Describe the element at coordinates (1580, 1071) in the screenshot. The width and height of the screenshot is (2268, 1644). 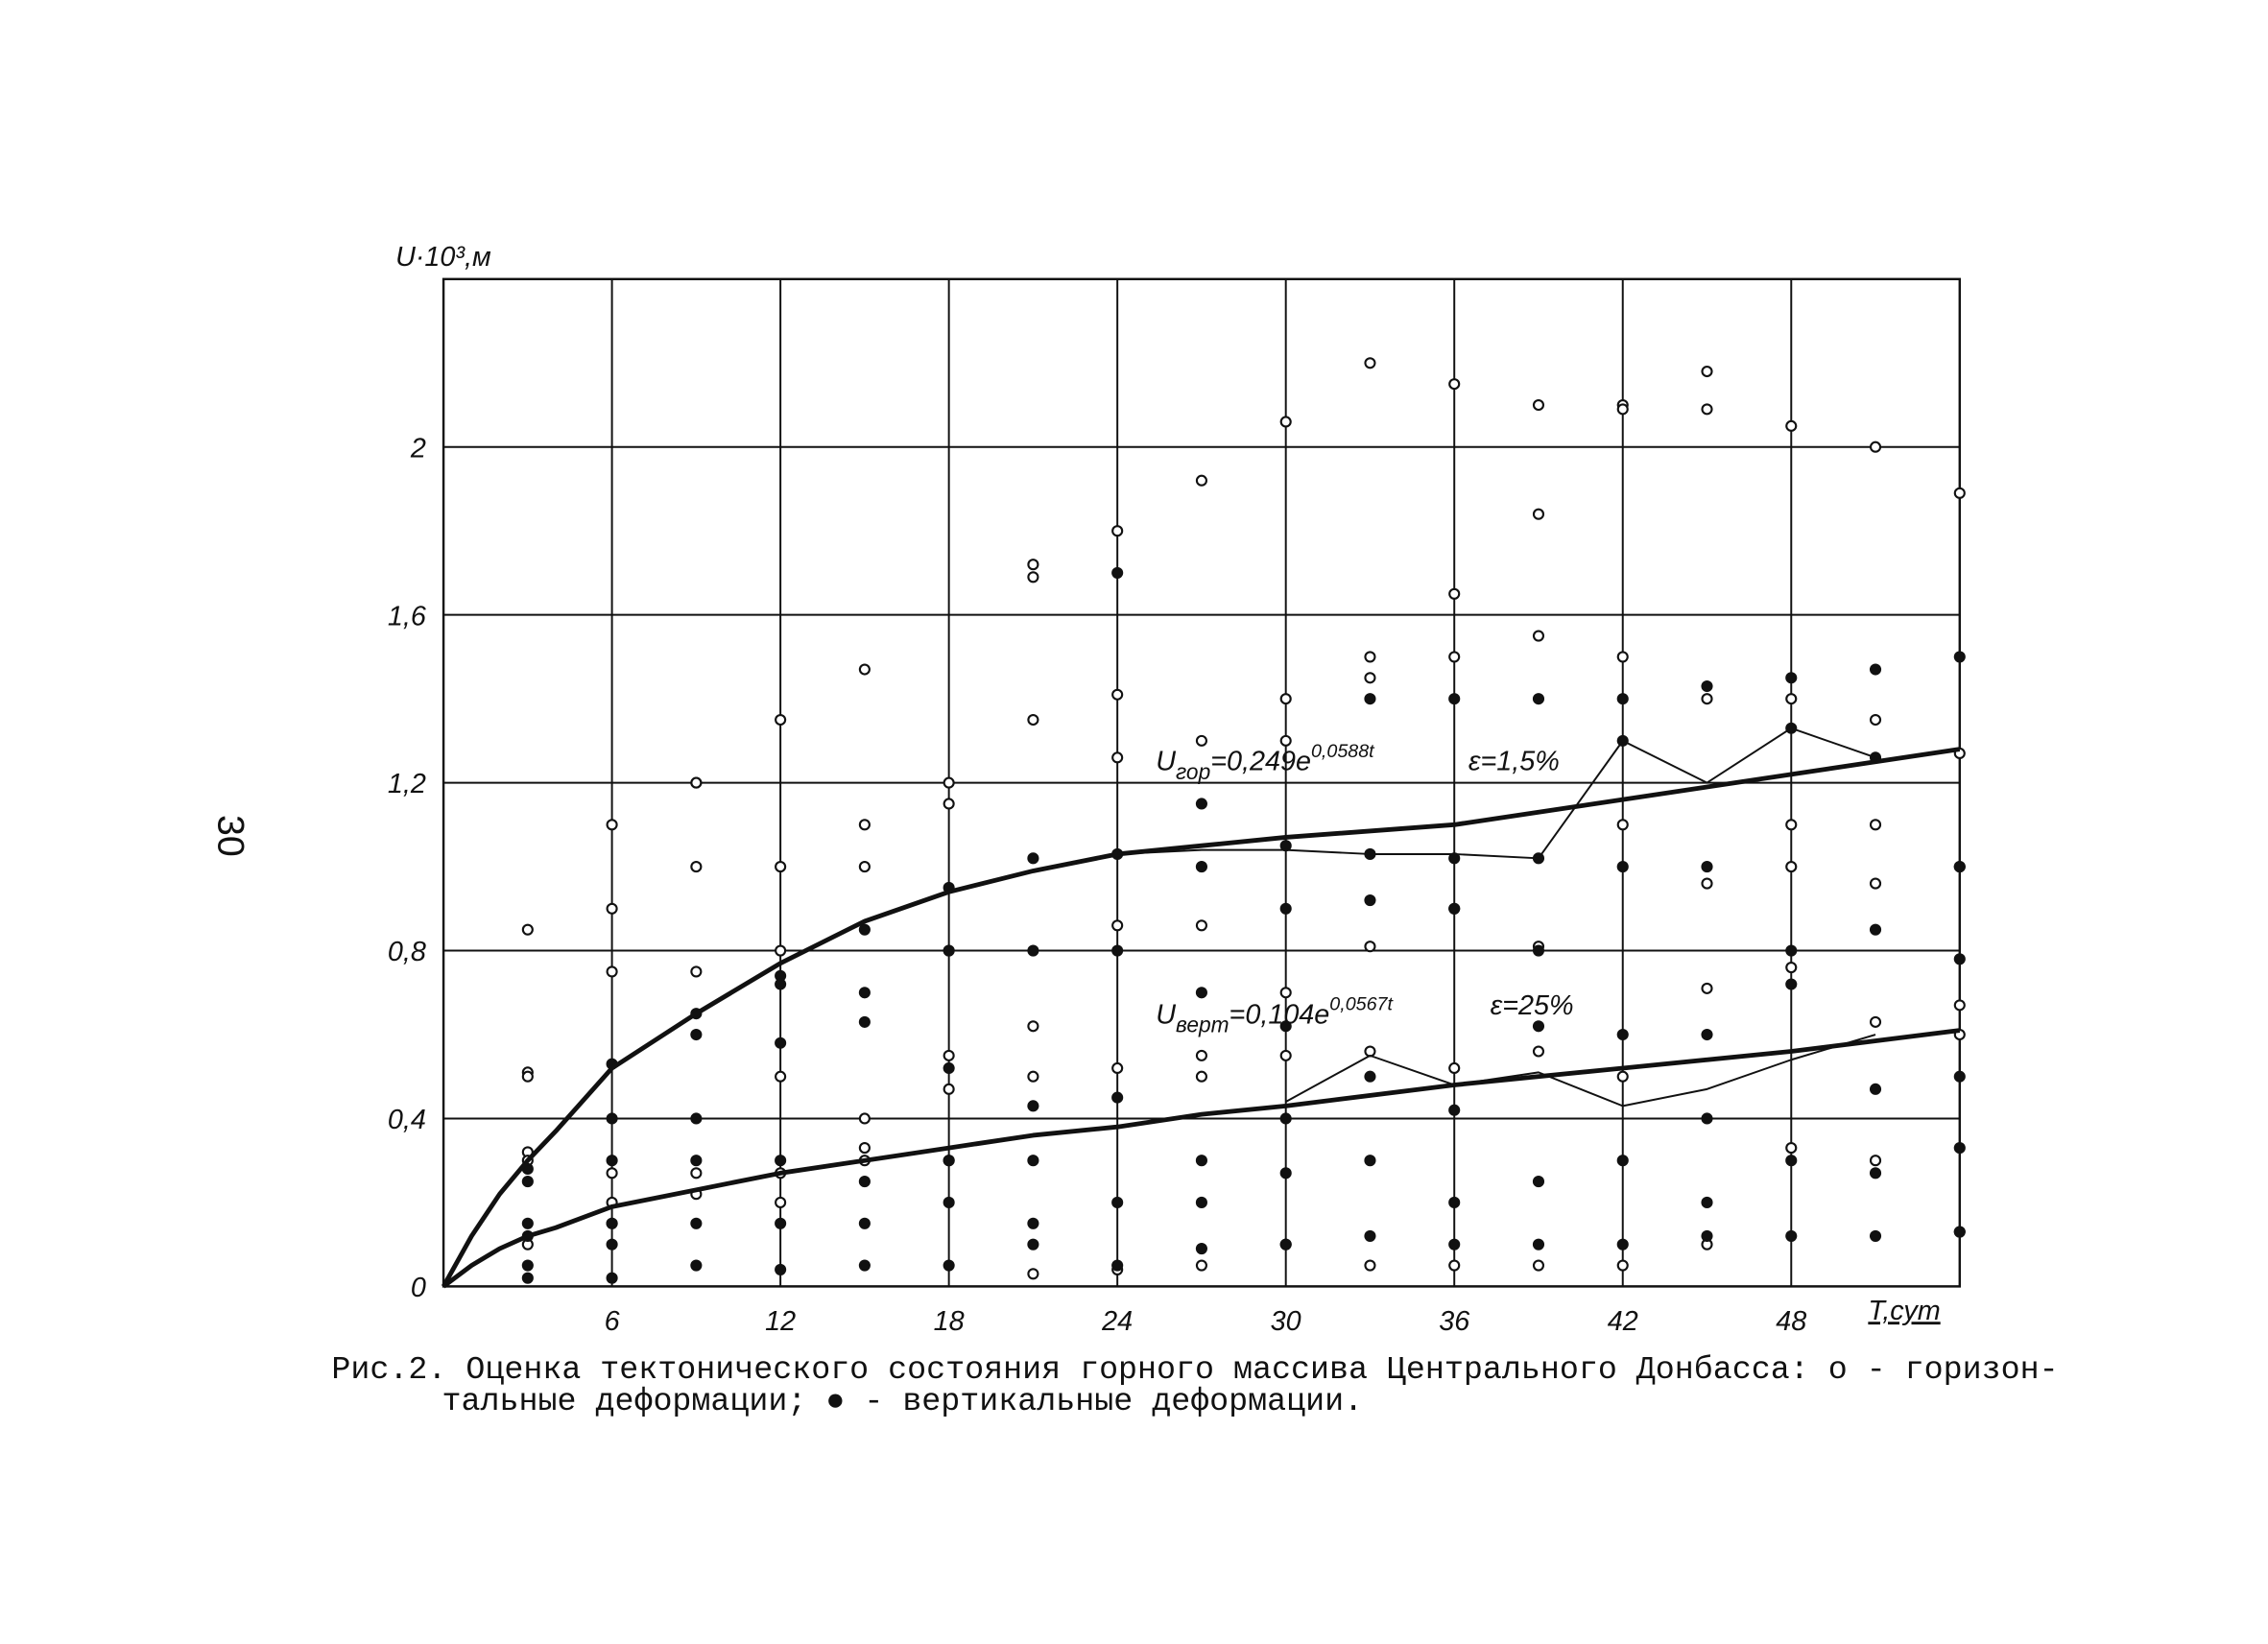
I see `mean-line` at that location.